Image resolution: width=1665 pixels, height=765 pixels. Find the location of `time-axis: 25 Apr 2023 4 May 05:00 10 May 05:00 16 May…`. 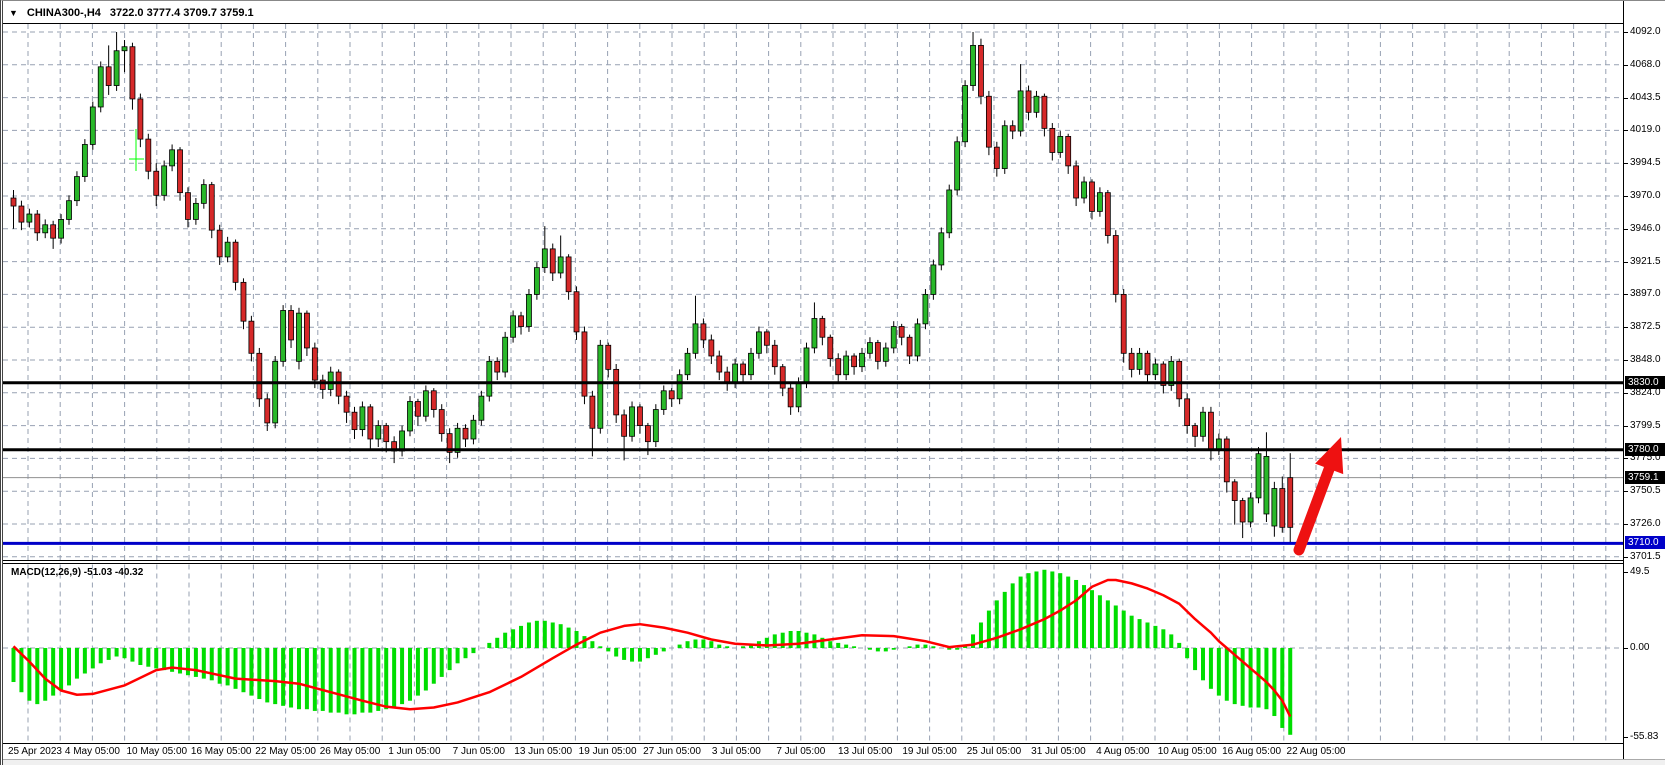

time-axis: 25 Apr 2023 4 May 05:00 10 May 05:00 16 May… is located at coordinates (813, 751).